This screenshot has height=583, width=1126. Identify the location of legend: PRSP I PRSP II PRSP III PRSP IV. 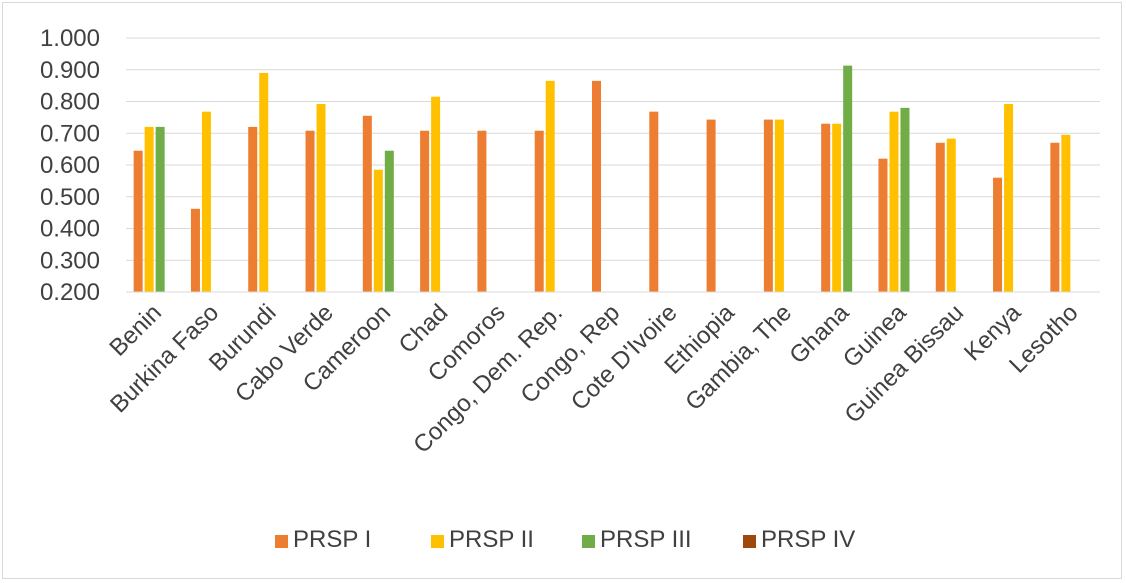
(565, 539).